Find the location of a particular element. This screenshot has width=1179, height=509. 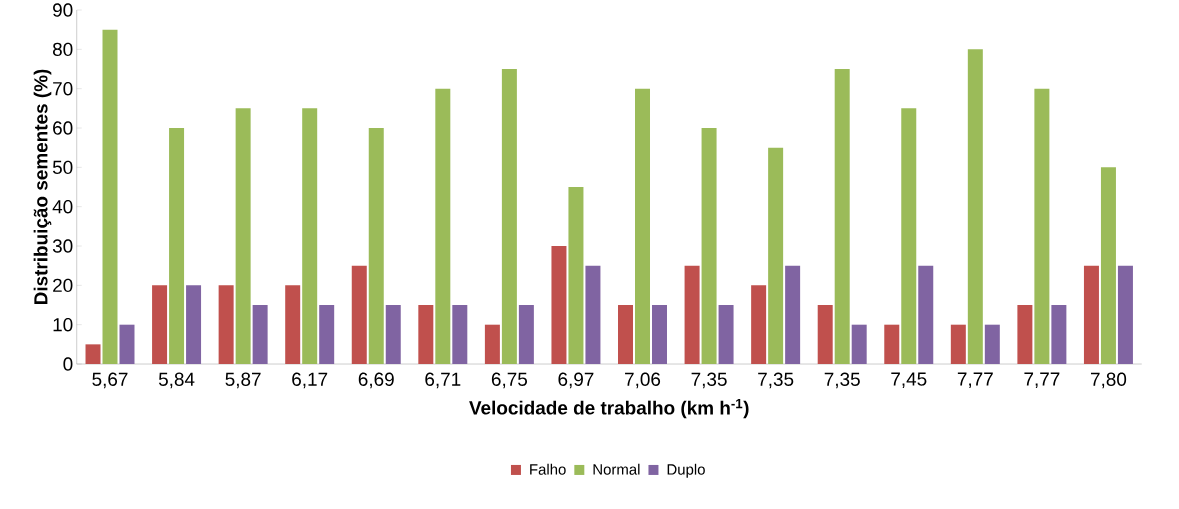

y-tick-label: 50 is located at coordinates (62, 167).